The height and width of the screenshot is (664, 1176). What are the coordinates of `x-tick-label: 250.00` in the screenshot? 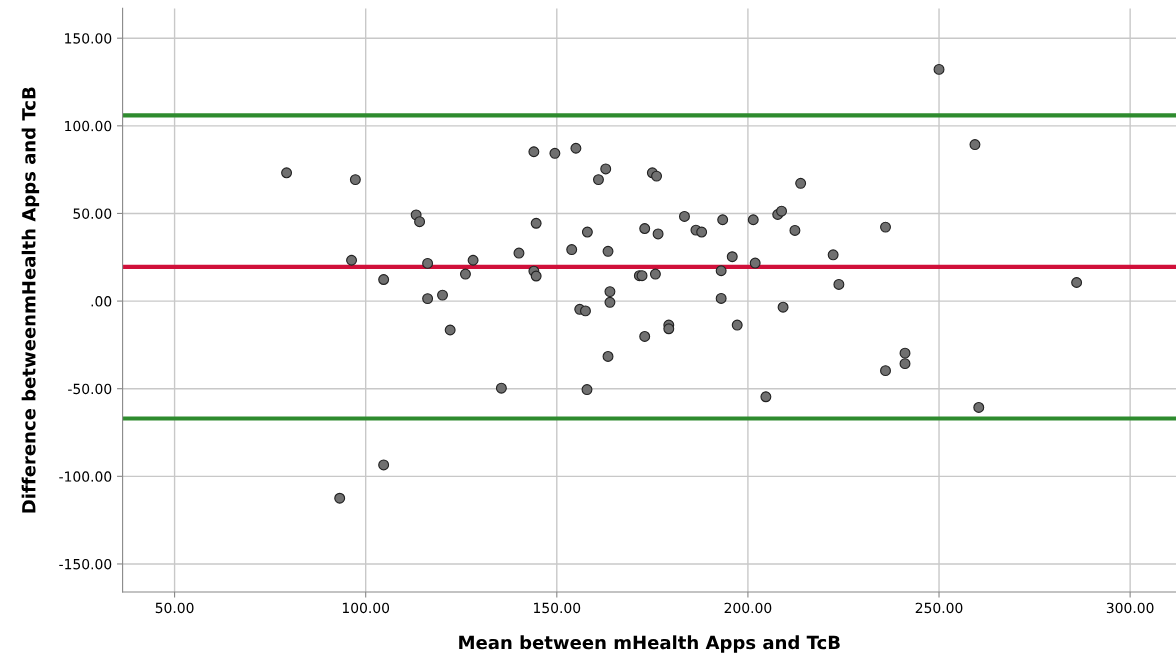 It's located at (939, 608).